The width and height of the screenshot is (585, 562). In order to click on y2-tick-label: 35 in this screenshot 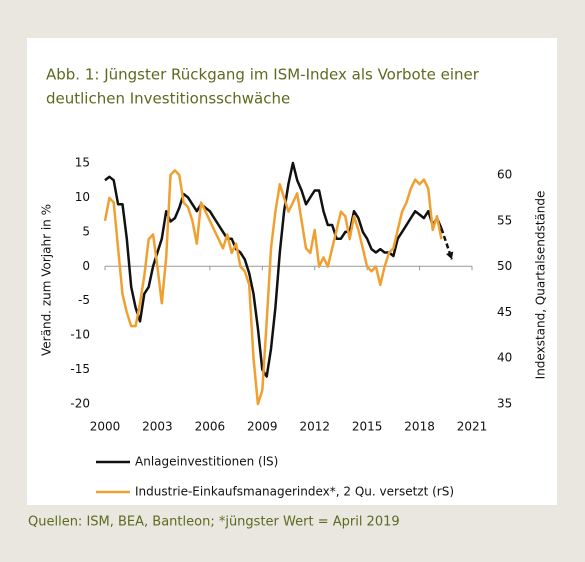, I will do `click(504, 404)`.